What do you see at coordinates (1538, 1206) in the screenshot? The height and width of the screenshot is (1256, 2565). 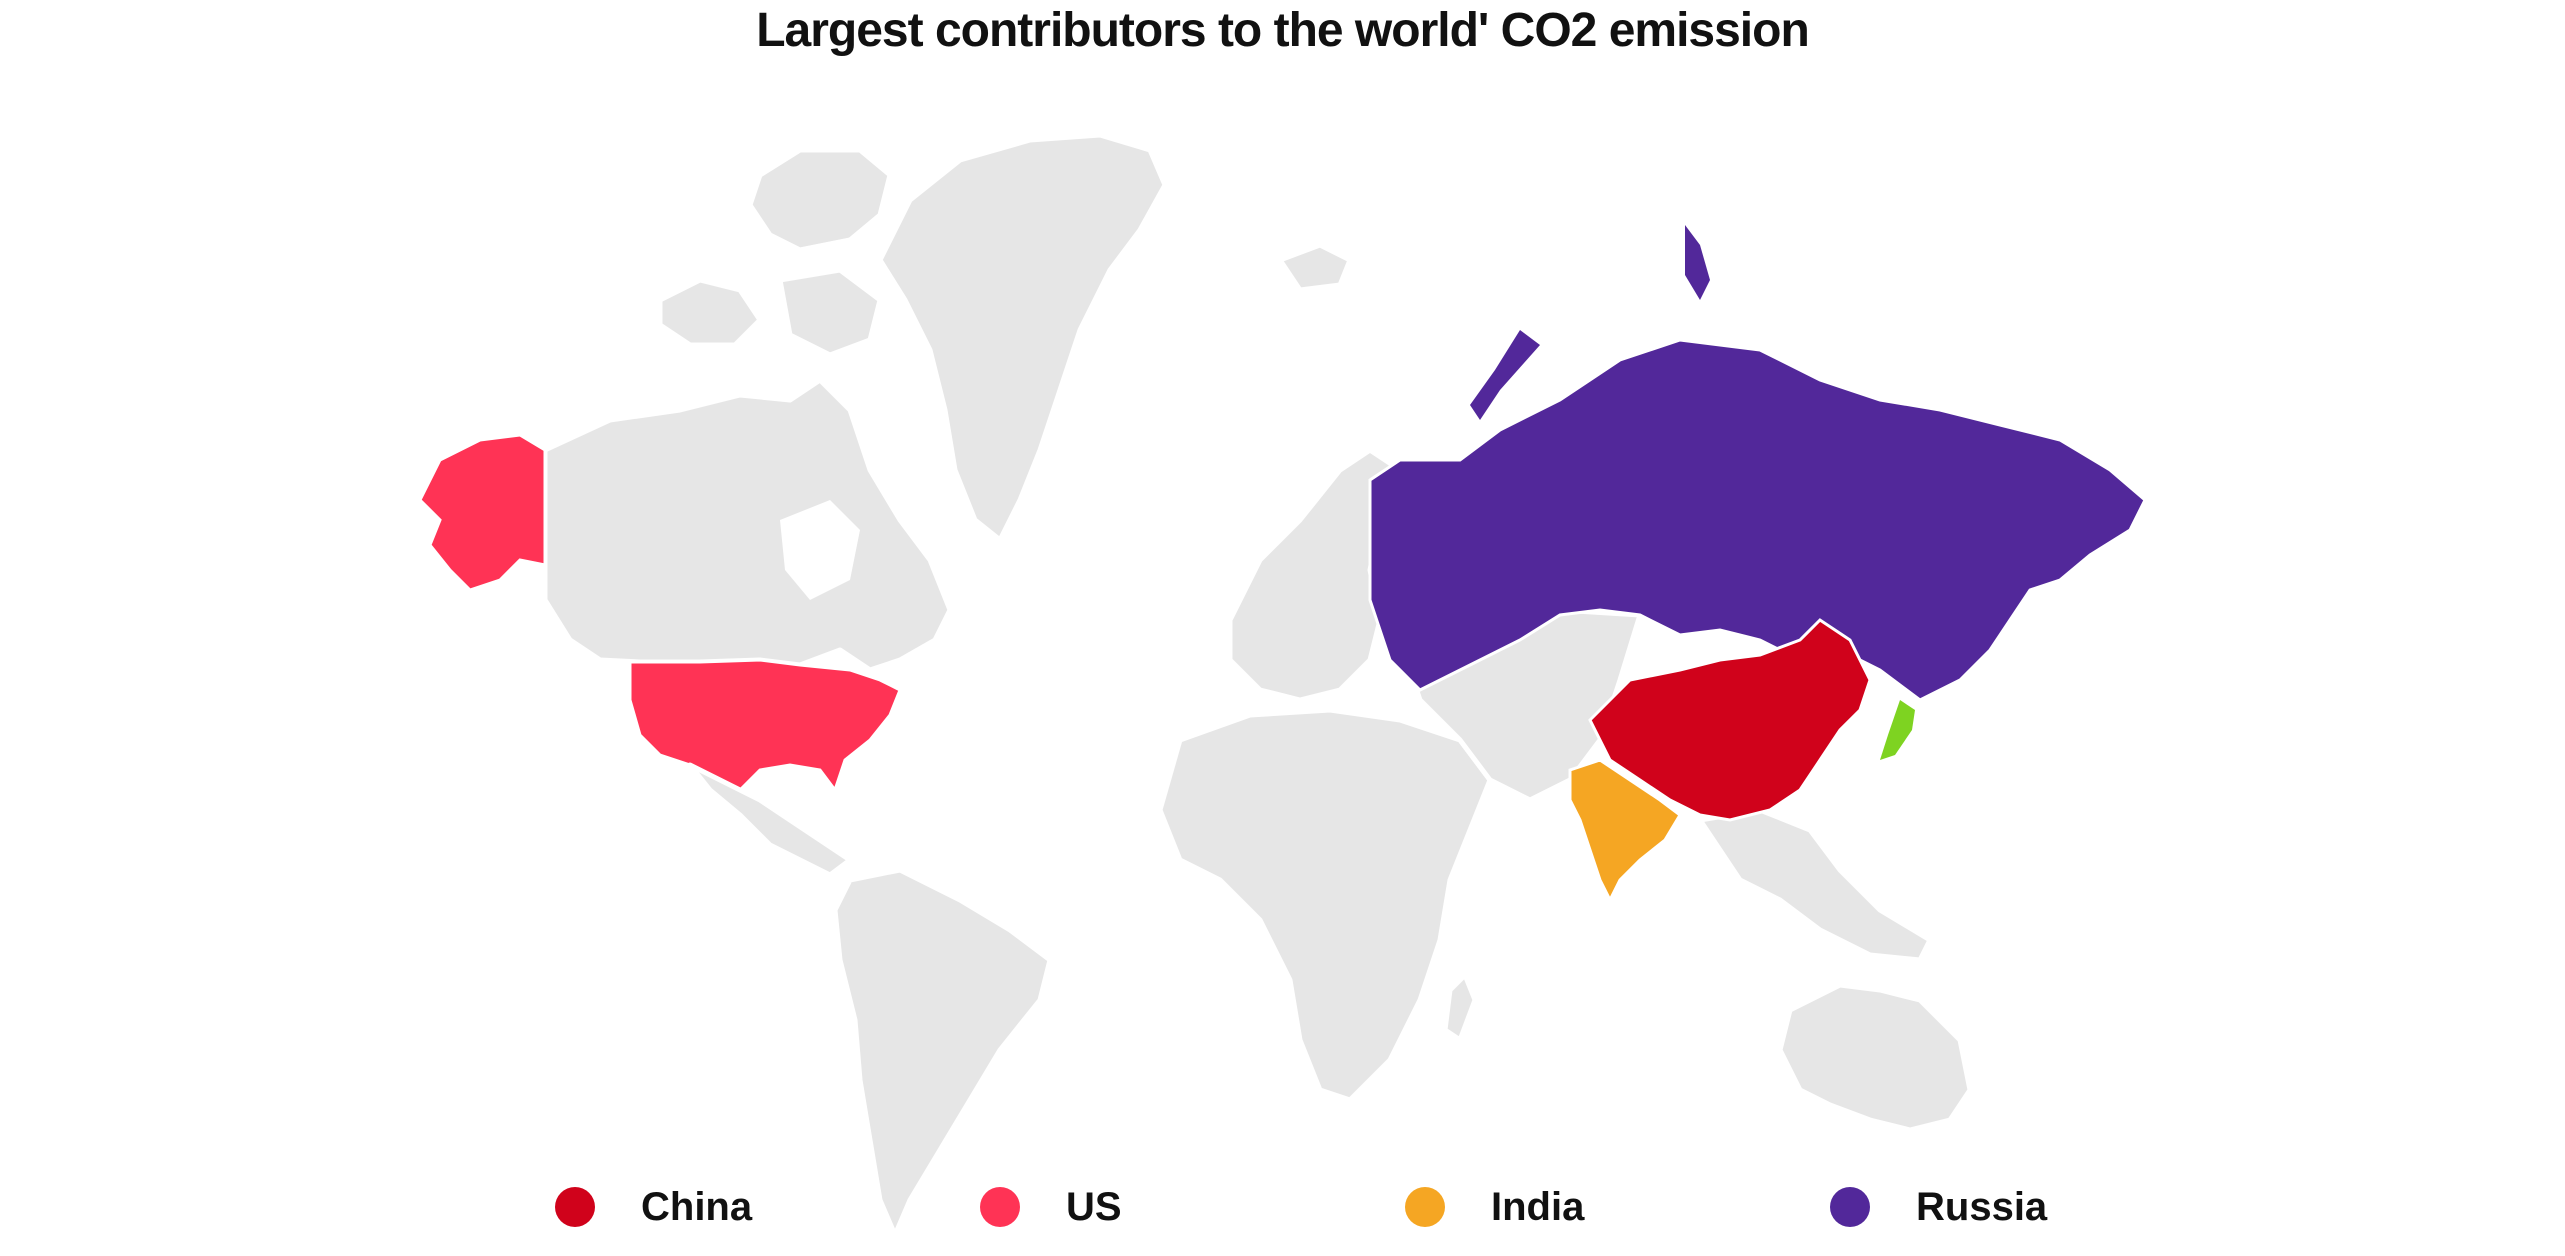 I see `legend-label: India` at bounding box center [1538, 1206].